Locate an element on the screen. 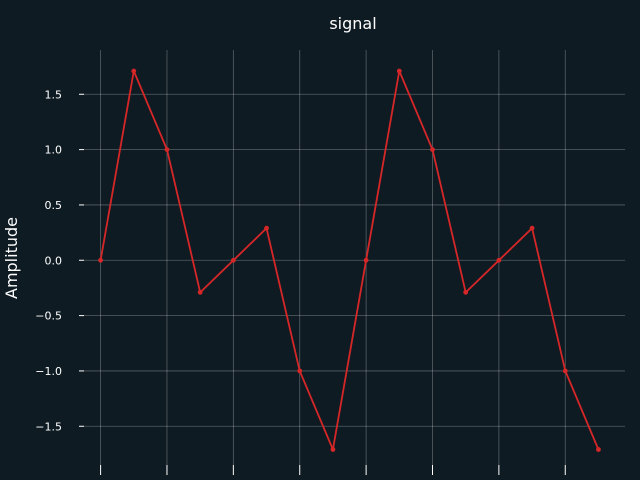 This screenshot has height=480, width=640. y-tick-label: −1.0 is located at coordinates (48, 371).